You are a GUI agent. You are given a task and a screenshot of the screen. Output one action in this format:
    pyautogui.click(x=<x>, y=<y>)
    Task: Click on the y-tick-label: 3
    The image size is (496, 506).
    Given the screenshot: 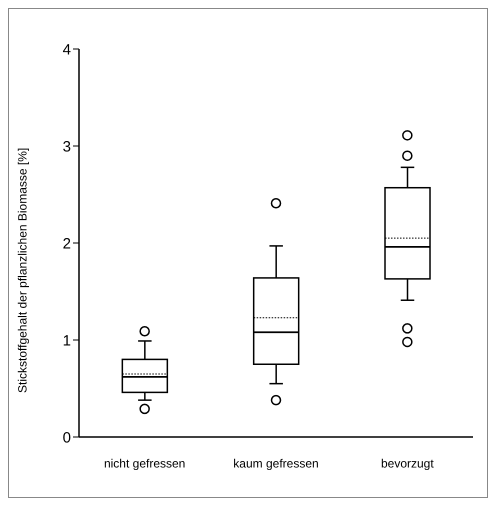 What is the action you would take?
    pyautogui.click(x=66, y=147)
    